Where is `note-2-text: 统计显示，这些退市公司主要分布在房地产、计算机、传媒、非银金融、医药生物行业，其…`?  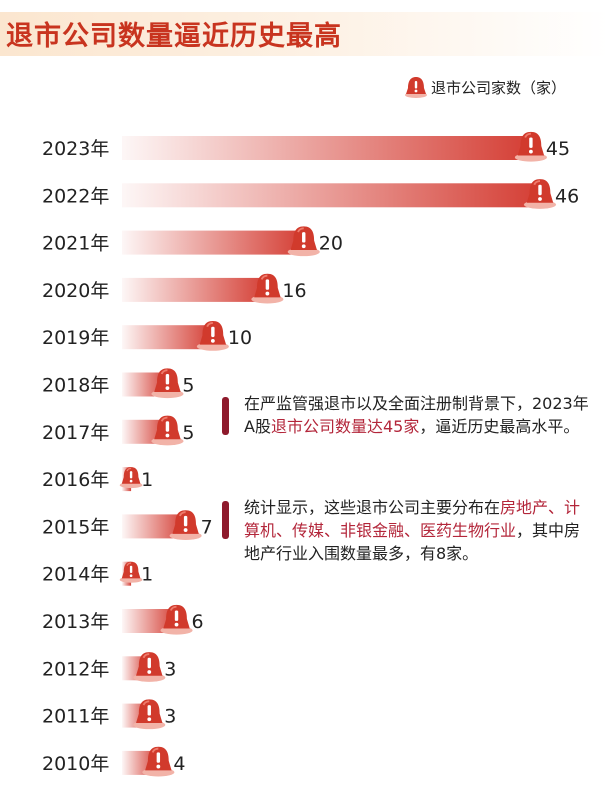
note-2-text: 统计显示，这些退市公司主要分布在房地产、计算机、传媒、非银金融、医药生物行业，其… is located at coordinates (418, 530).